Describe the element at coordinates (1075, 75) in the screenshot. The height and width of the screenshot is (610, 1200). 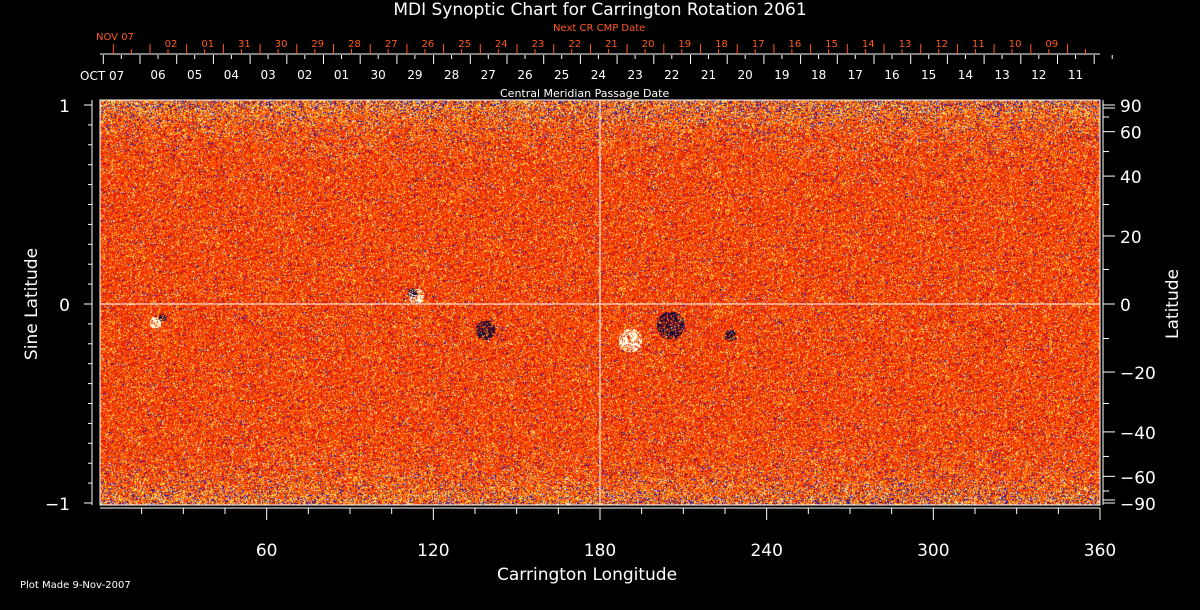
I see `cmp-date-label: 11` at that location.